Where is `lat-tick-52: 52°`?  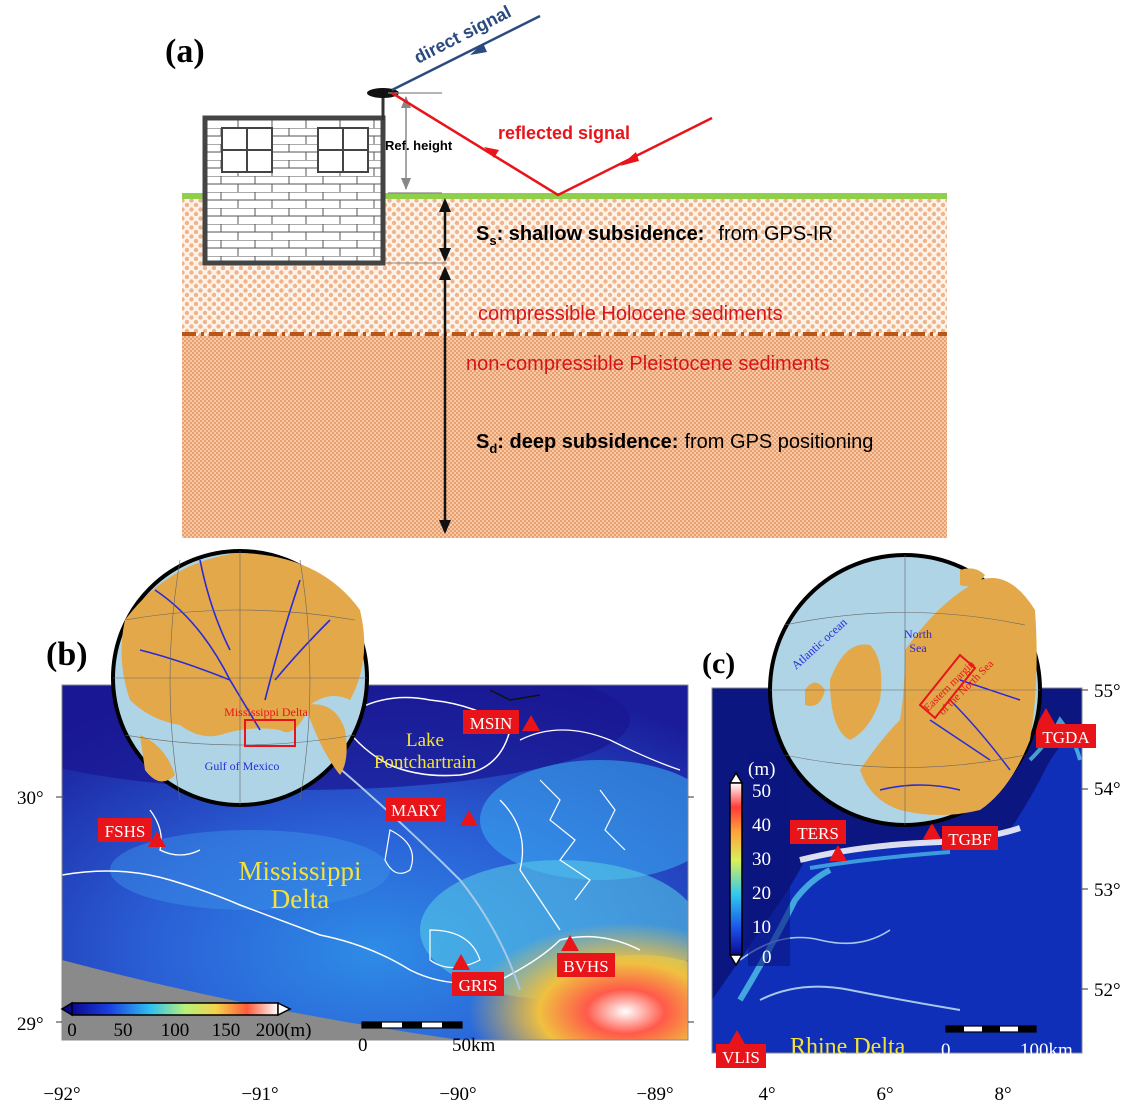 lat-tick-52: 52° is located at coordinates (1107, 990).